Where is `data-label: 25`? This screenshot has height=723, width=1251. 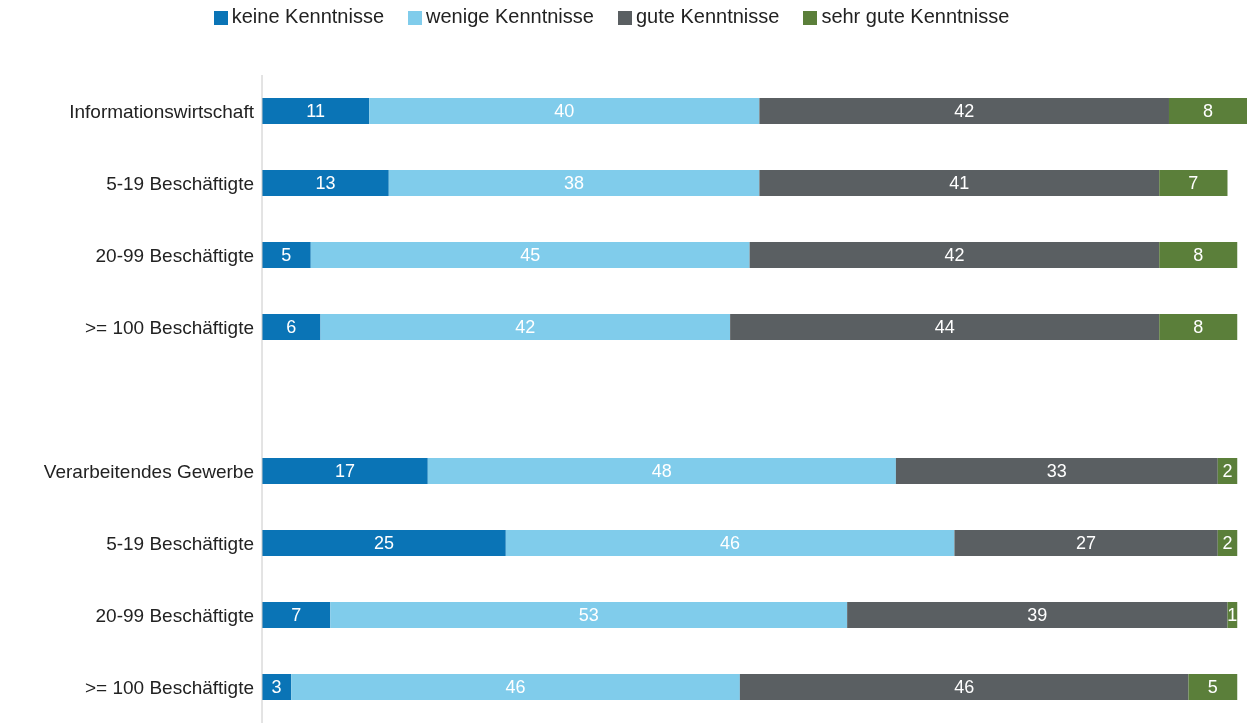 data-label: 25 is located at coordinates (383, 543).